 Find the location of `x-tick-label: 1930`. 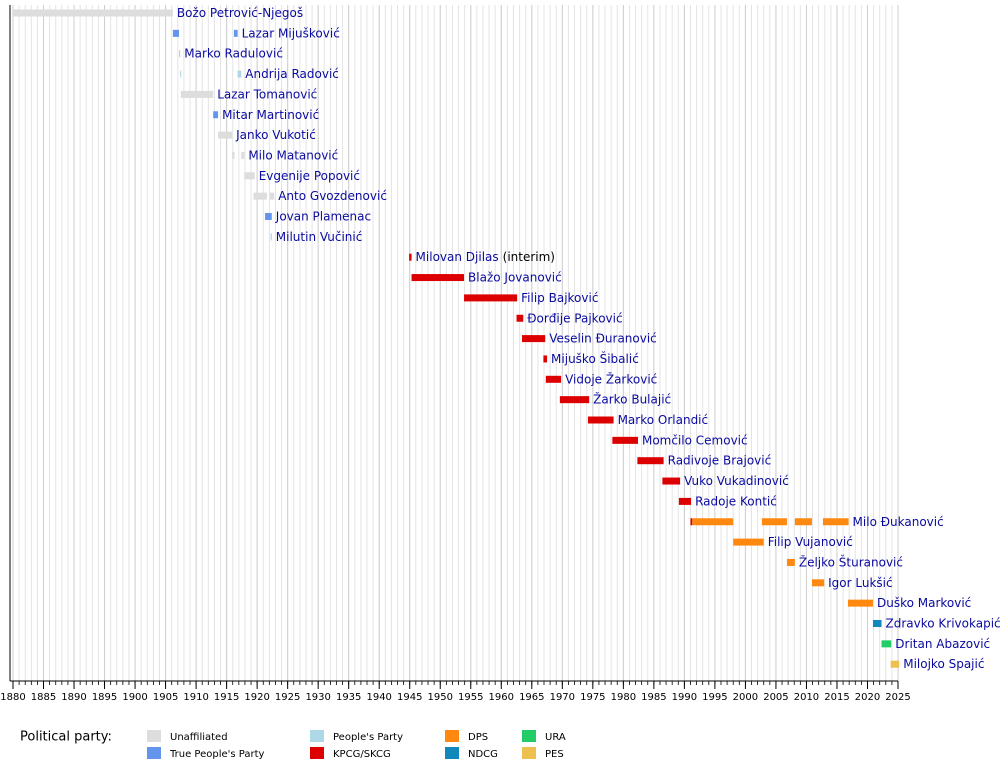

x-tick-label: 1930 is located at coordinates (317, 697).